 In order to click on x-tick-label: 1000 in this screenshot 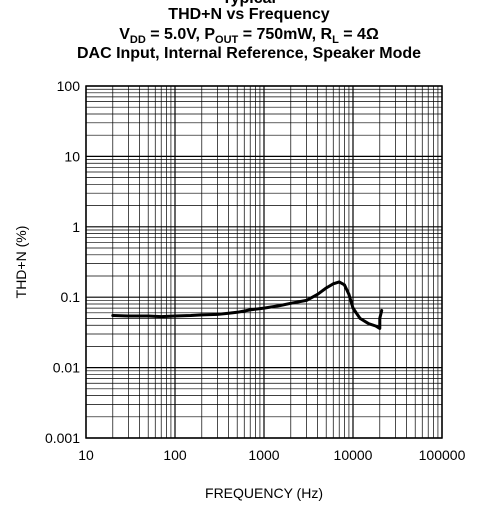, I will do `click(263, 455)`.